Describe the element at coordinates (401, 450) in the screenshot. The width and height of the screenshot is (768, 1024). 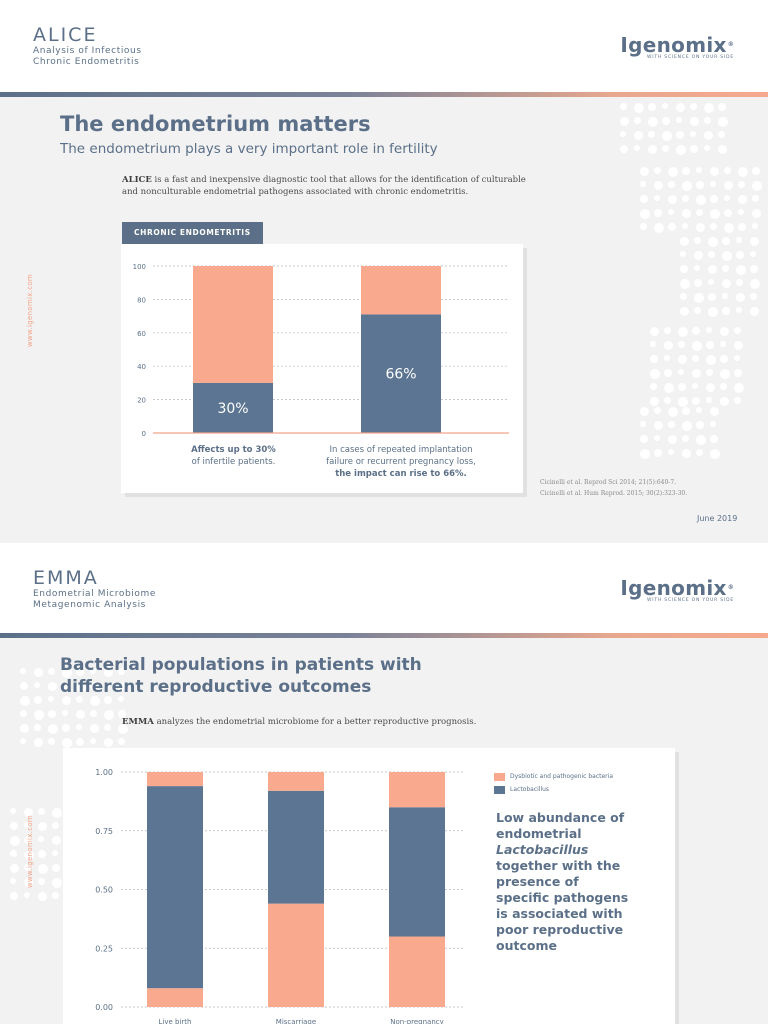
I see `caption2-line1: In cases of repeated implantation` at that location.